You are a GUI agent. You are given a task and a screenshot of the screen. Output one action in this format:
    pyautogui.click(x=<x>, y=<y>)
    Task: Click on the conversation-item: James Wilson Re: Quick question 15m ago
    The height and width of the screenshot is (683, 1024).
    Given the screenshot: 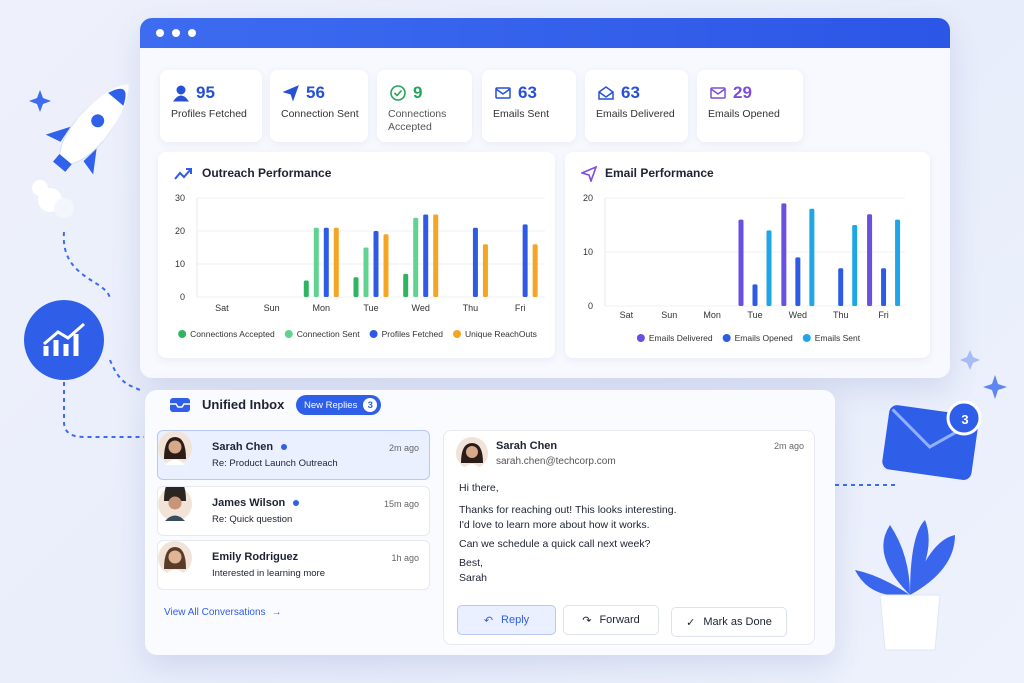 What is the action you would take?
    pyautogui.click(x=293, y=507)
    